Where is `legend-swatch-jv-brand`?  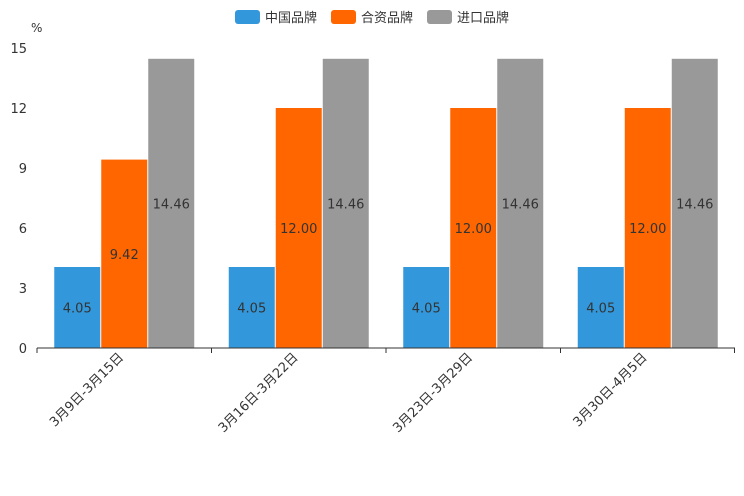 legend-swatch-jv-brand is located at coordinates (343, 16).